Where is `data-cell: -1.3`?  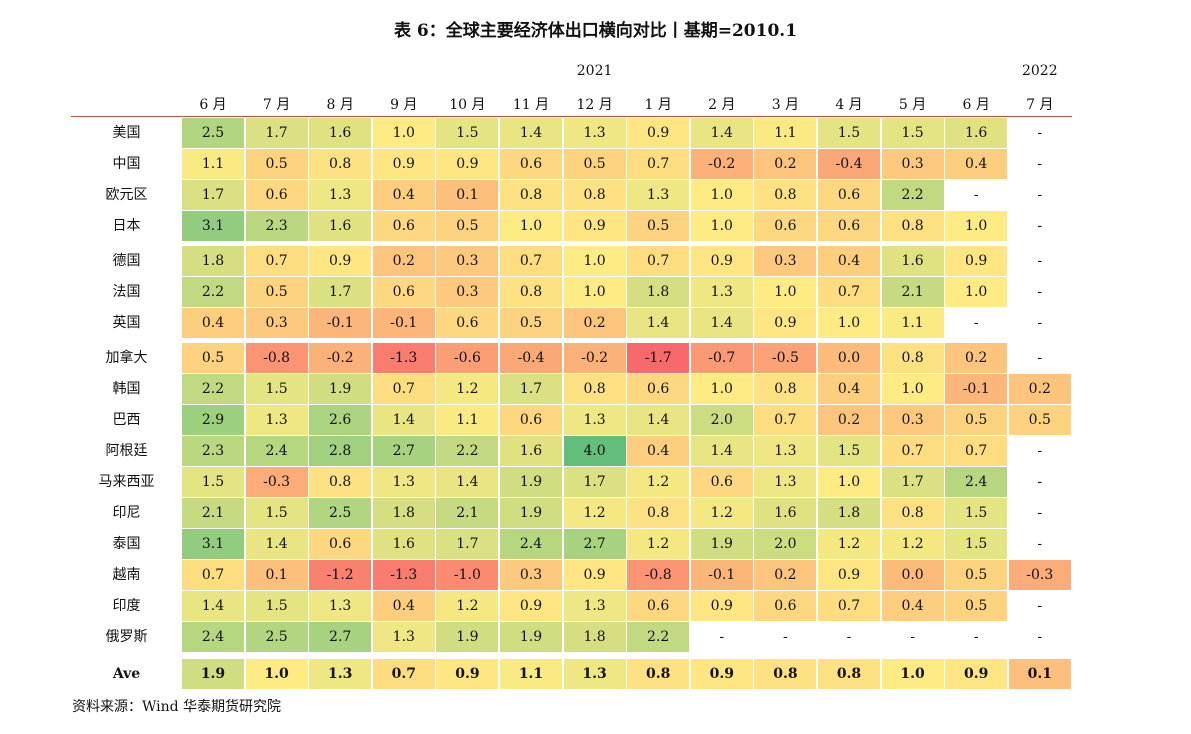
data-cell: -1.3 is located at coordinates (403, 358).